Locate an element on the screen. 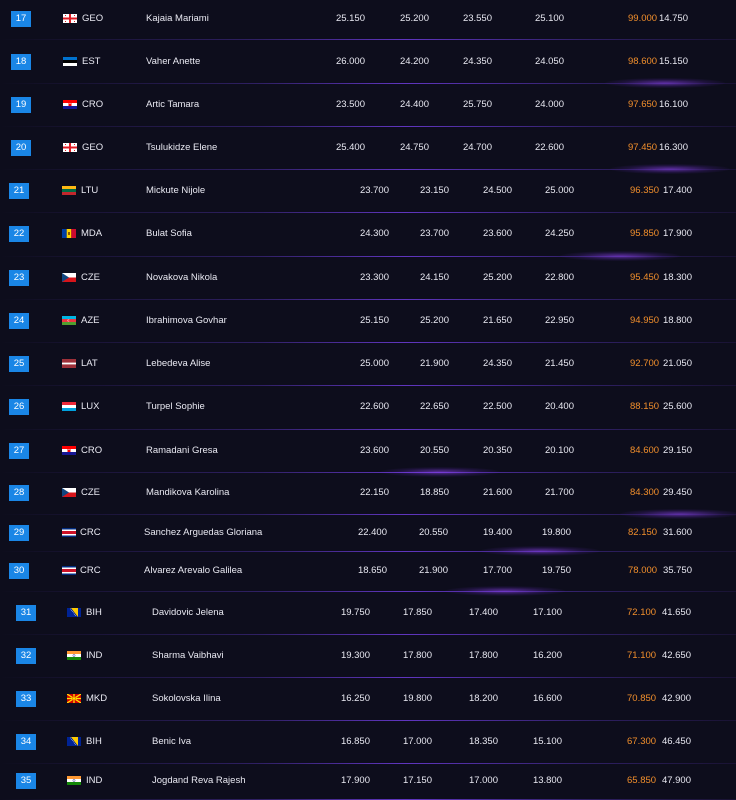 The height and width of the screenshot is (800, 736). athlete-name: Sokolovska Ilina is located at coordinates (186, 698).